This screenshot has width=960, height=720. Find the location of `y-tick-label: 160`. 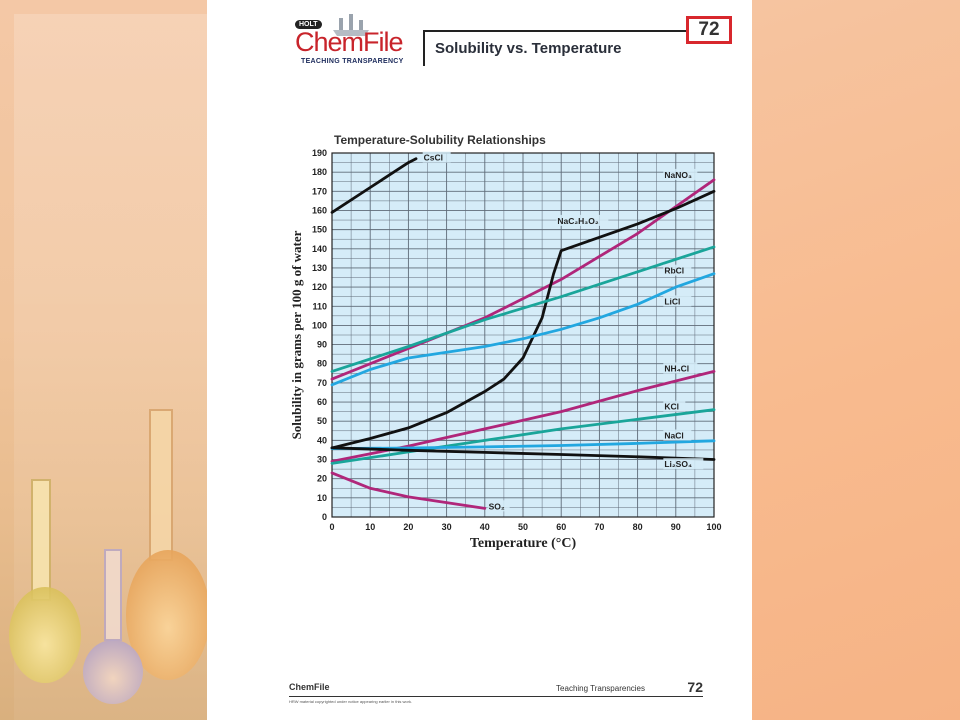

y-tick-label: 160 is located at coordinates (319, 210).